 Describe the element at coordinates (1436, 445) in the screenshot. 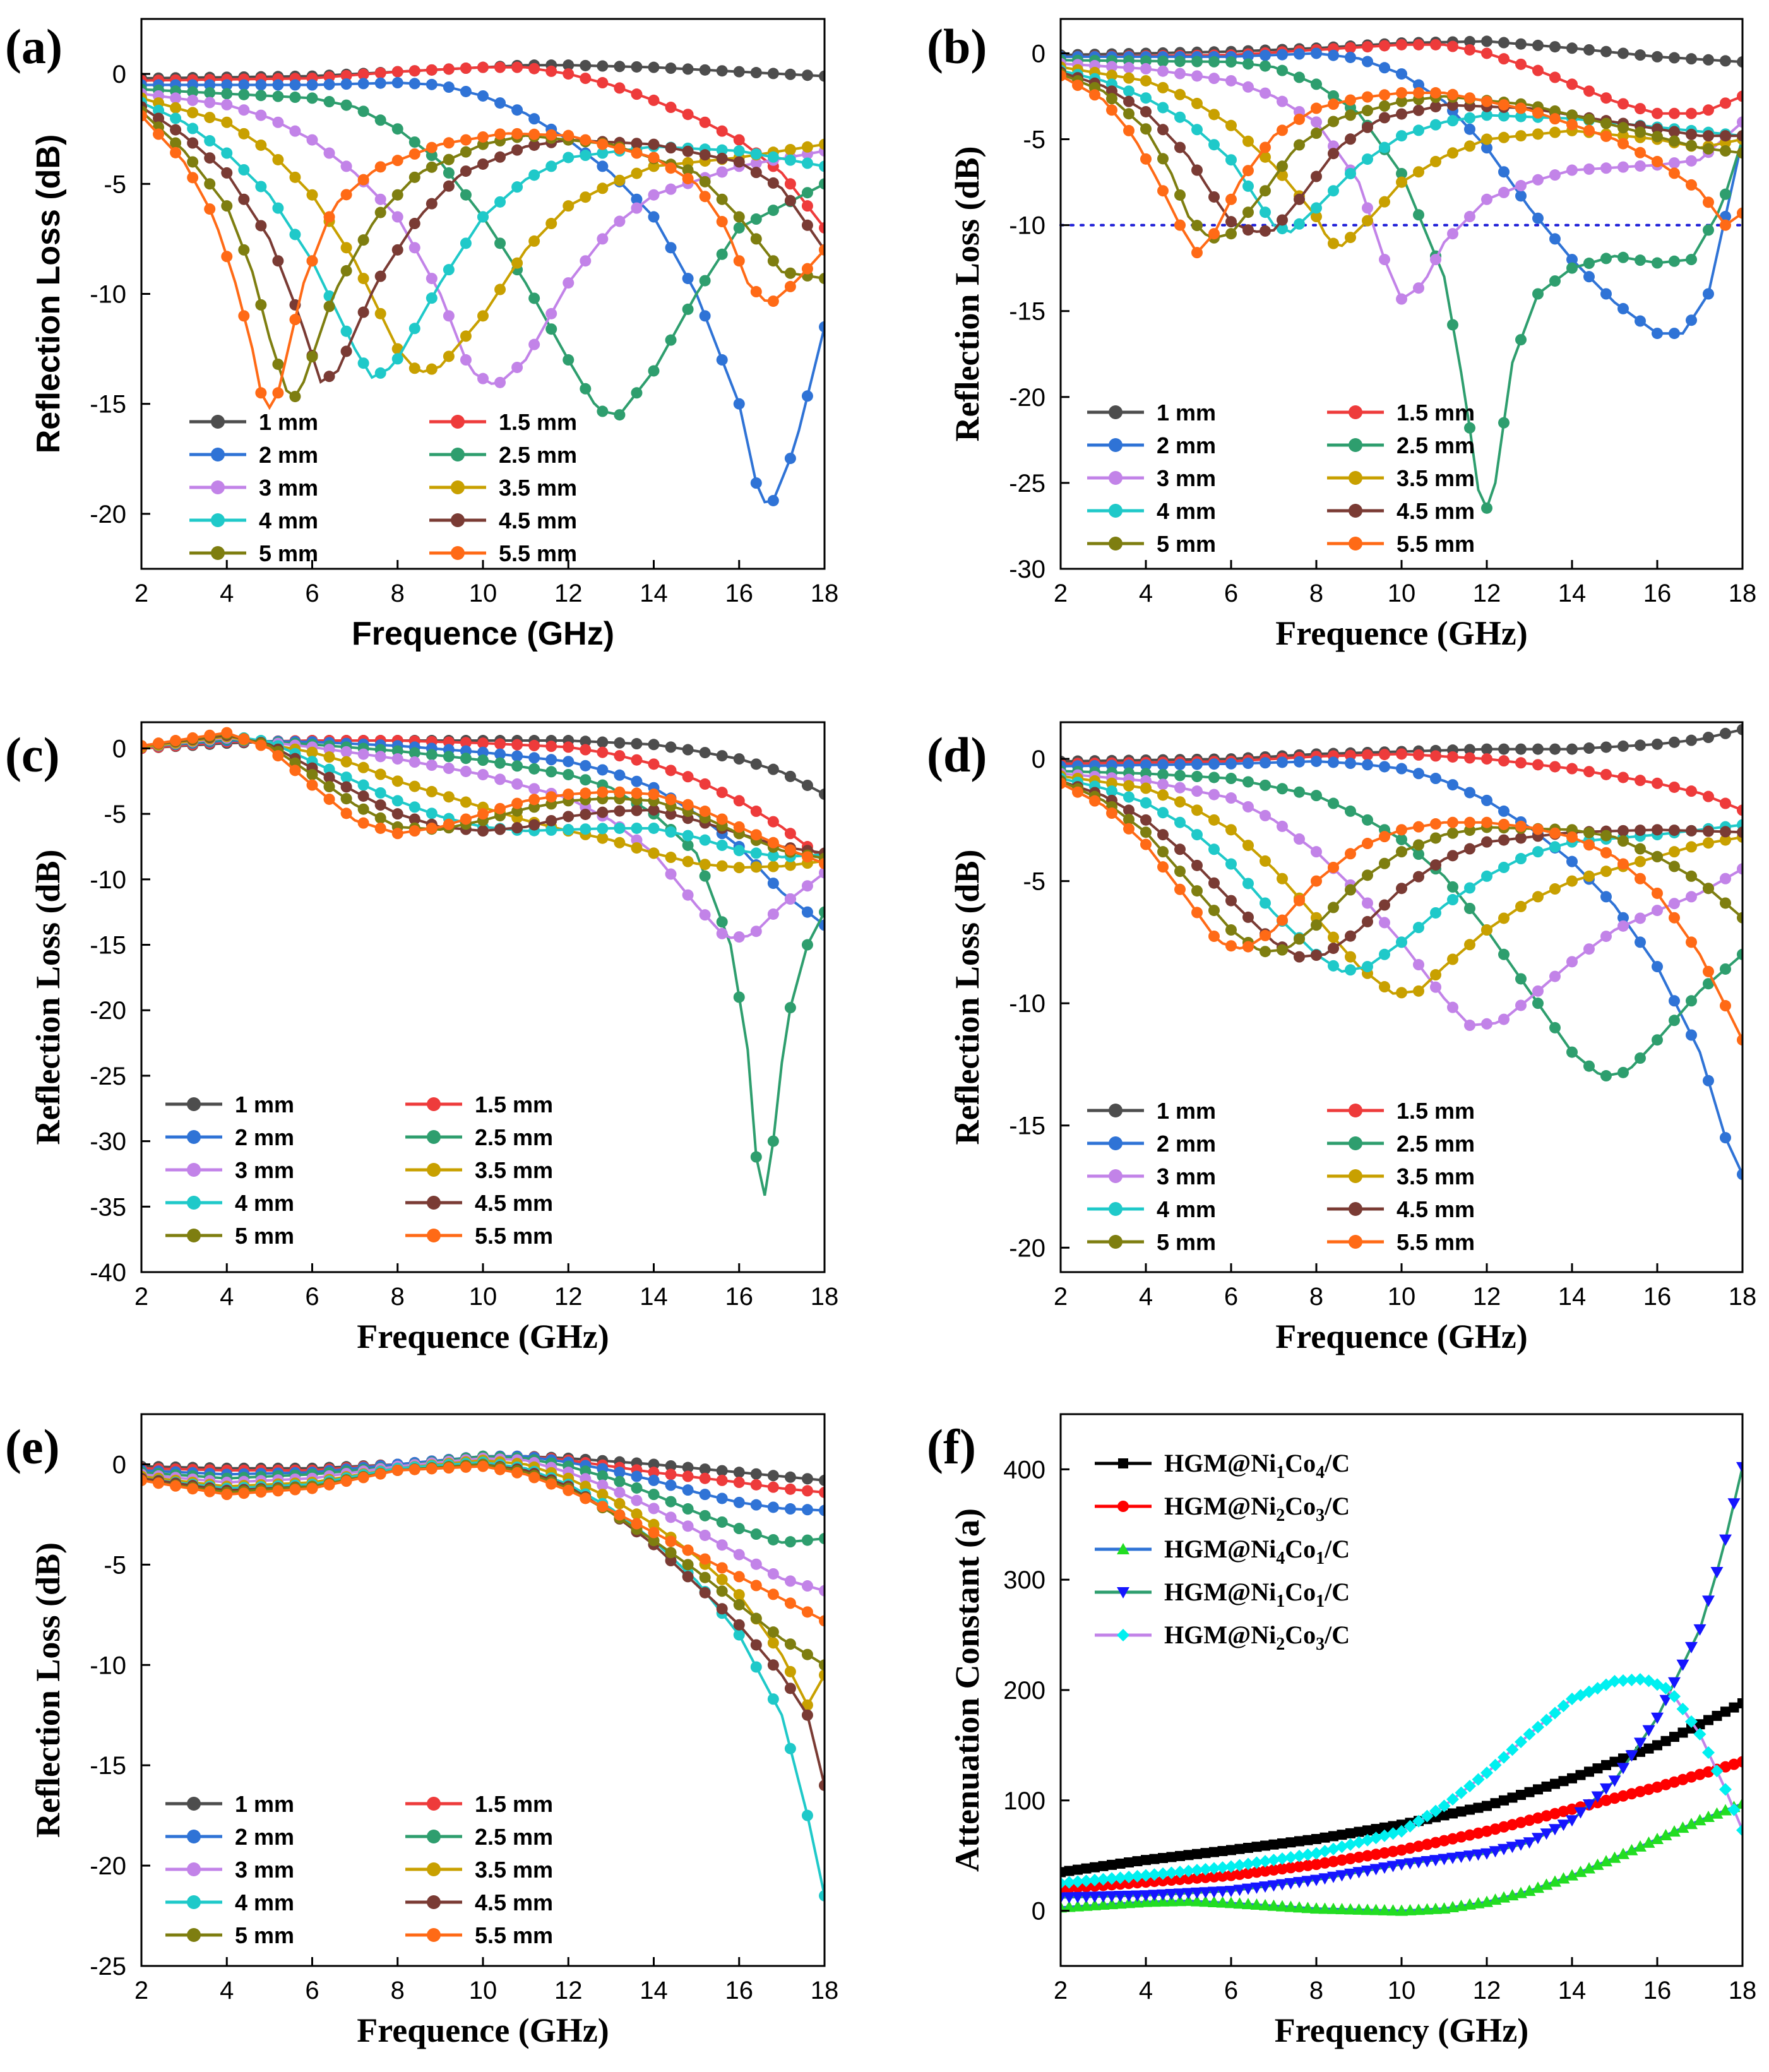

I see `legend-label: 2.5 mm` at that location.